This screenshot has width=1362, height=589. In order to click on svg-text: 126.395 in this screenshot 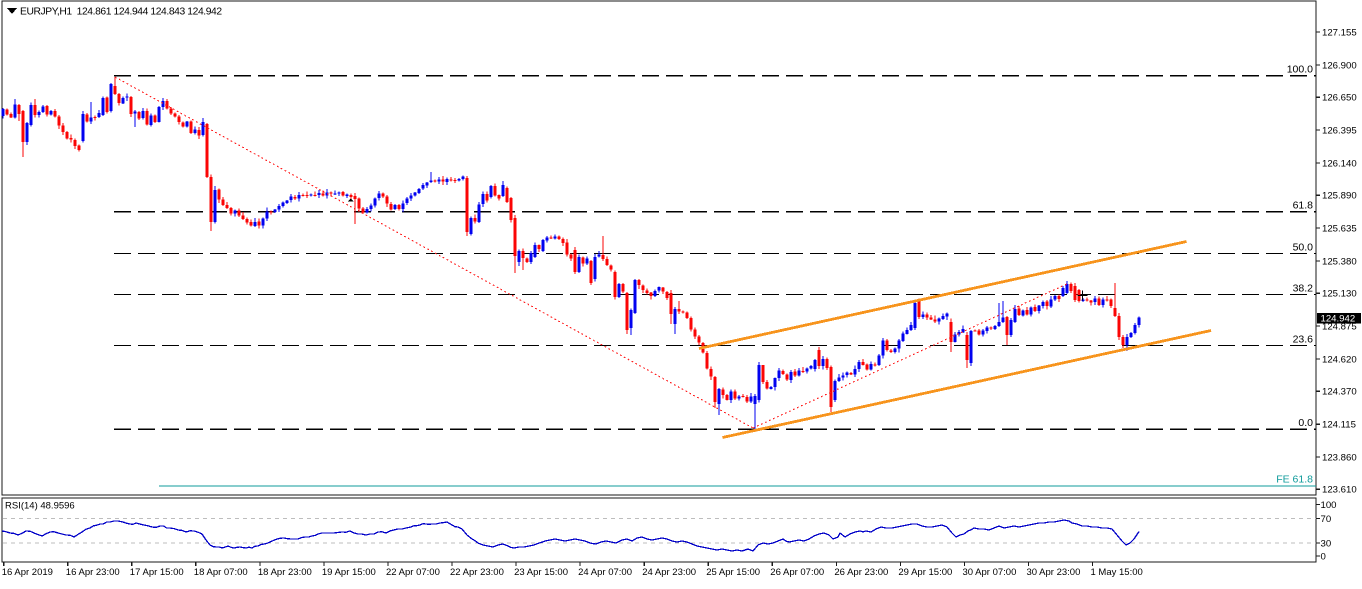, I will do `click(1339, 131)`.